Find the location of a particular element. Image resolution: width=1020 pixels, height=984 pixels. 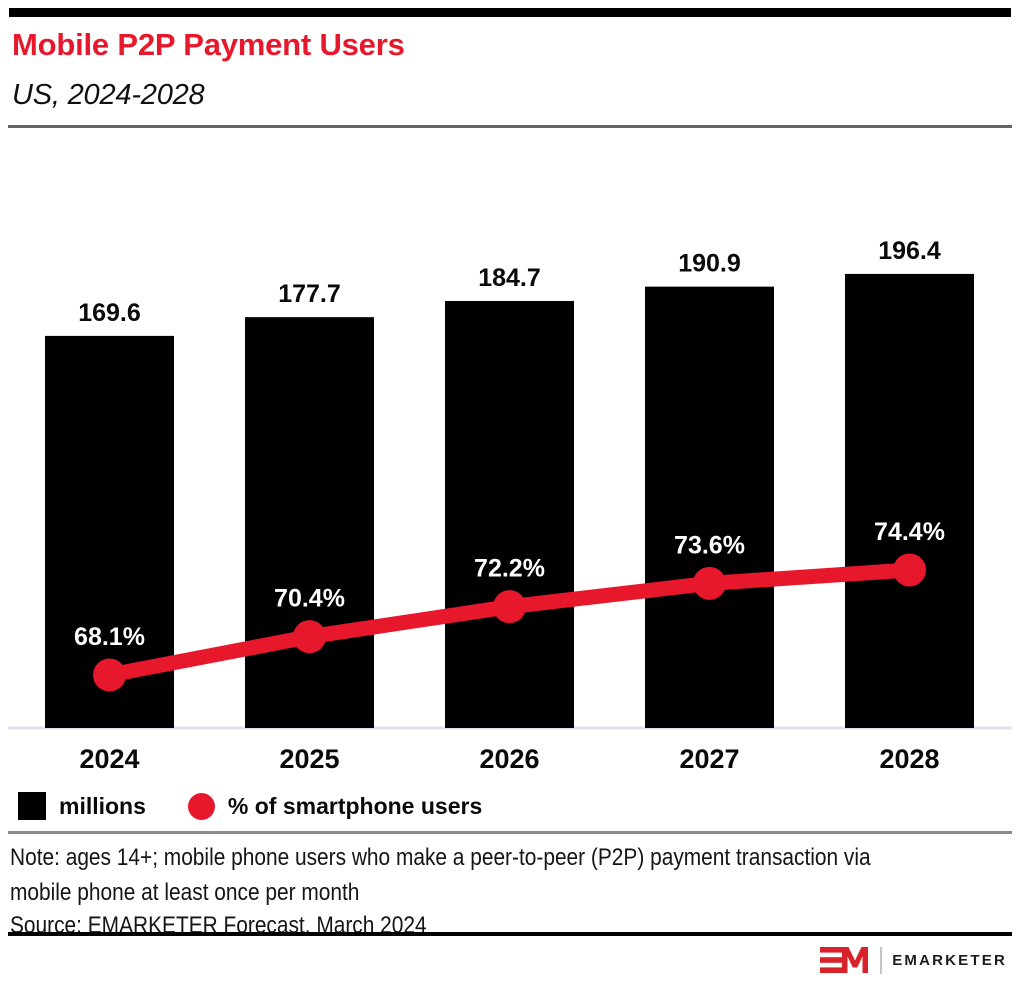

percent-label-2025: 70.4% is located at coordinates (309, 599).